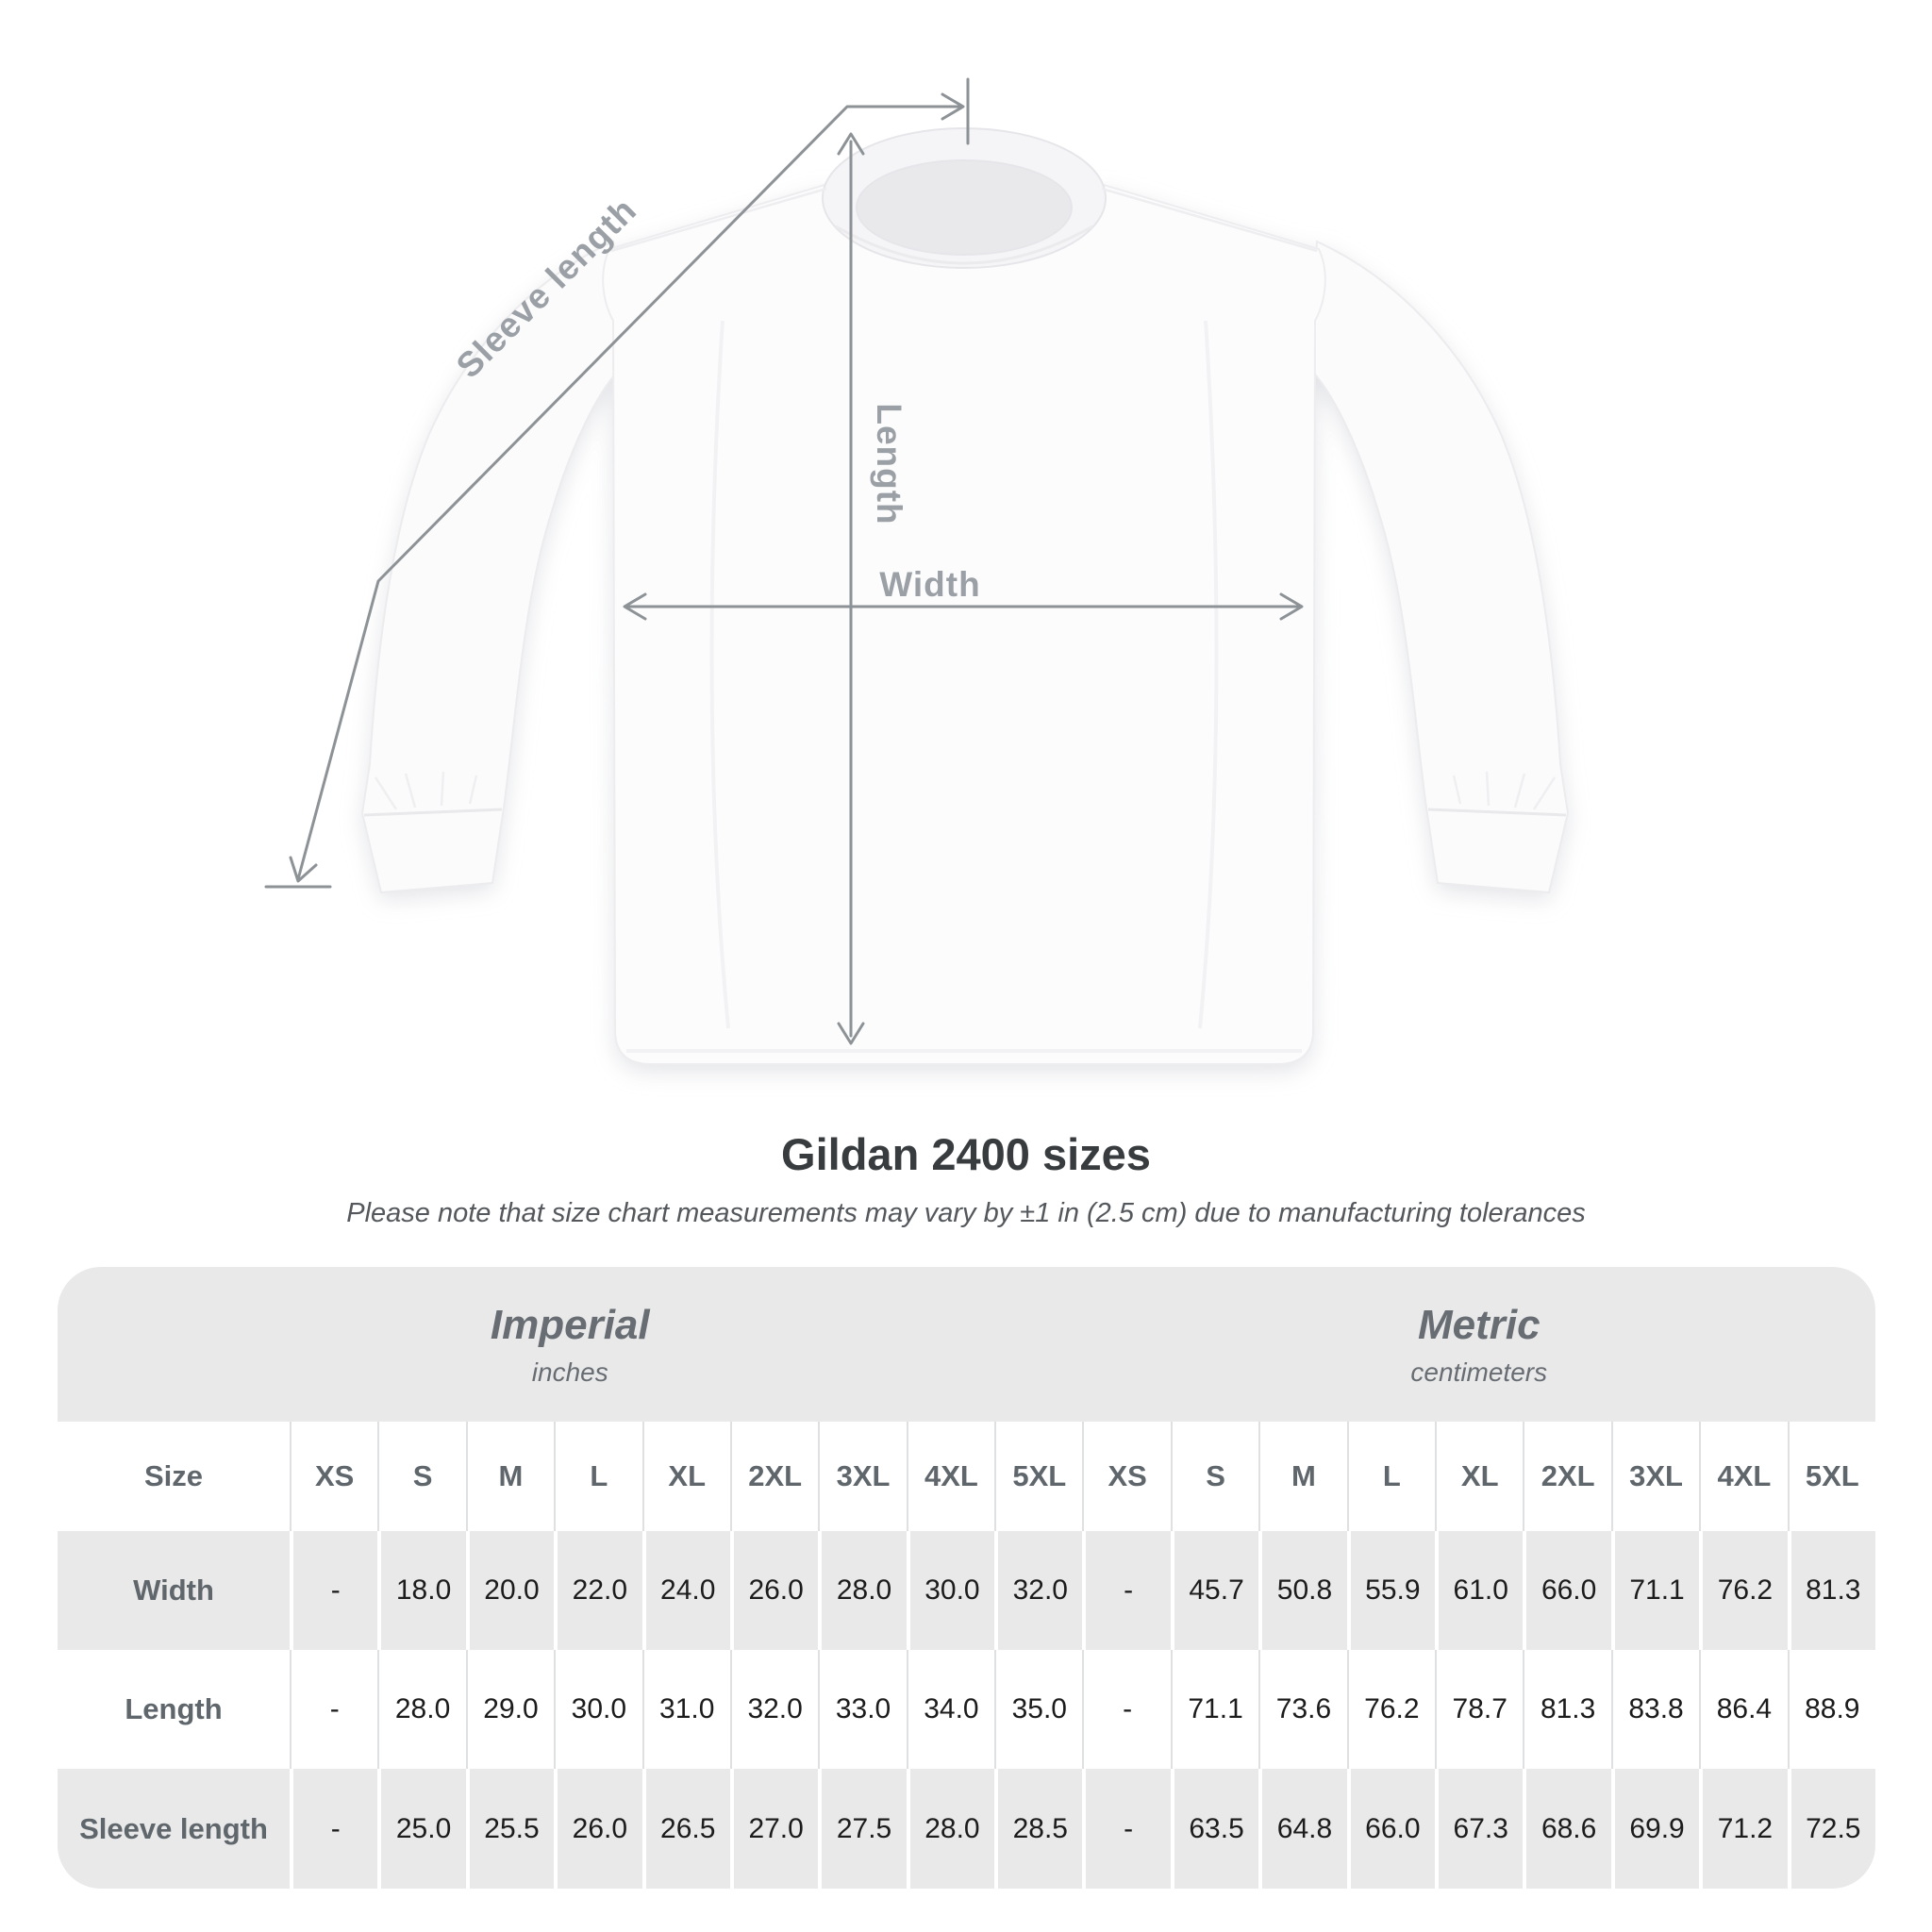 The image size is (1932, 1932). I want to click on cell-sleeve-length-imperial-4xl: 28.0, so click(951, 1829).